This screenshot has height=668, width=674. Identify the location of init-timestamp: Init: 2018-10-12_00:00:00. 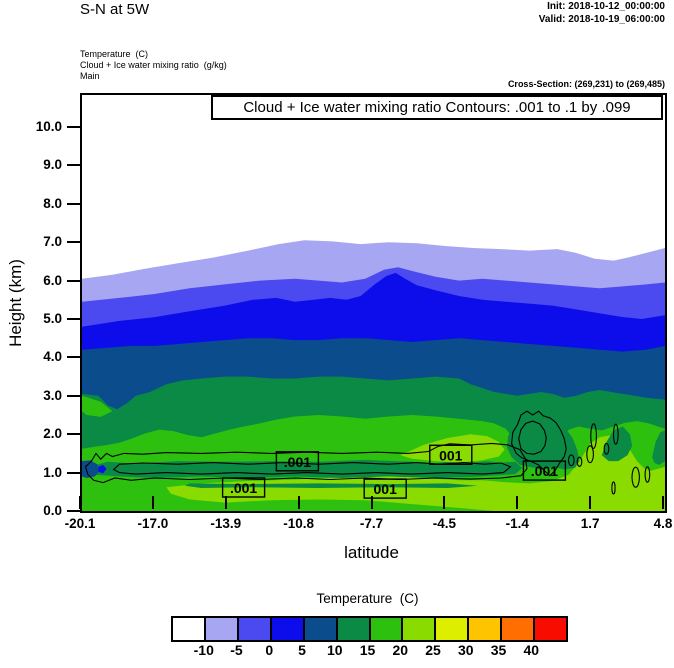
(606, 6).